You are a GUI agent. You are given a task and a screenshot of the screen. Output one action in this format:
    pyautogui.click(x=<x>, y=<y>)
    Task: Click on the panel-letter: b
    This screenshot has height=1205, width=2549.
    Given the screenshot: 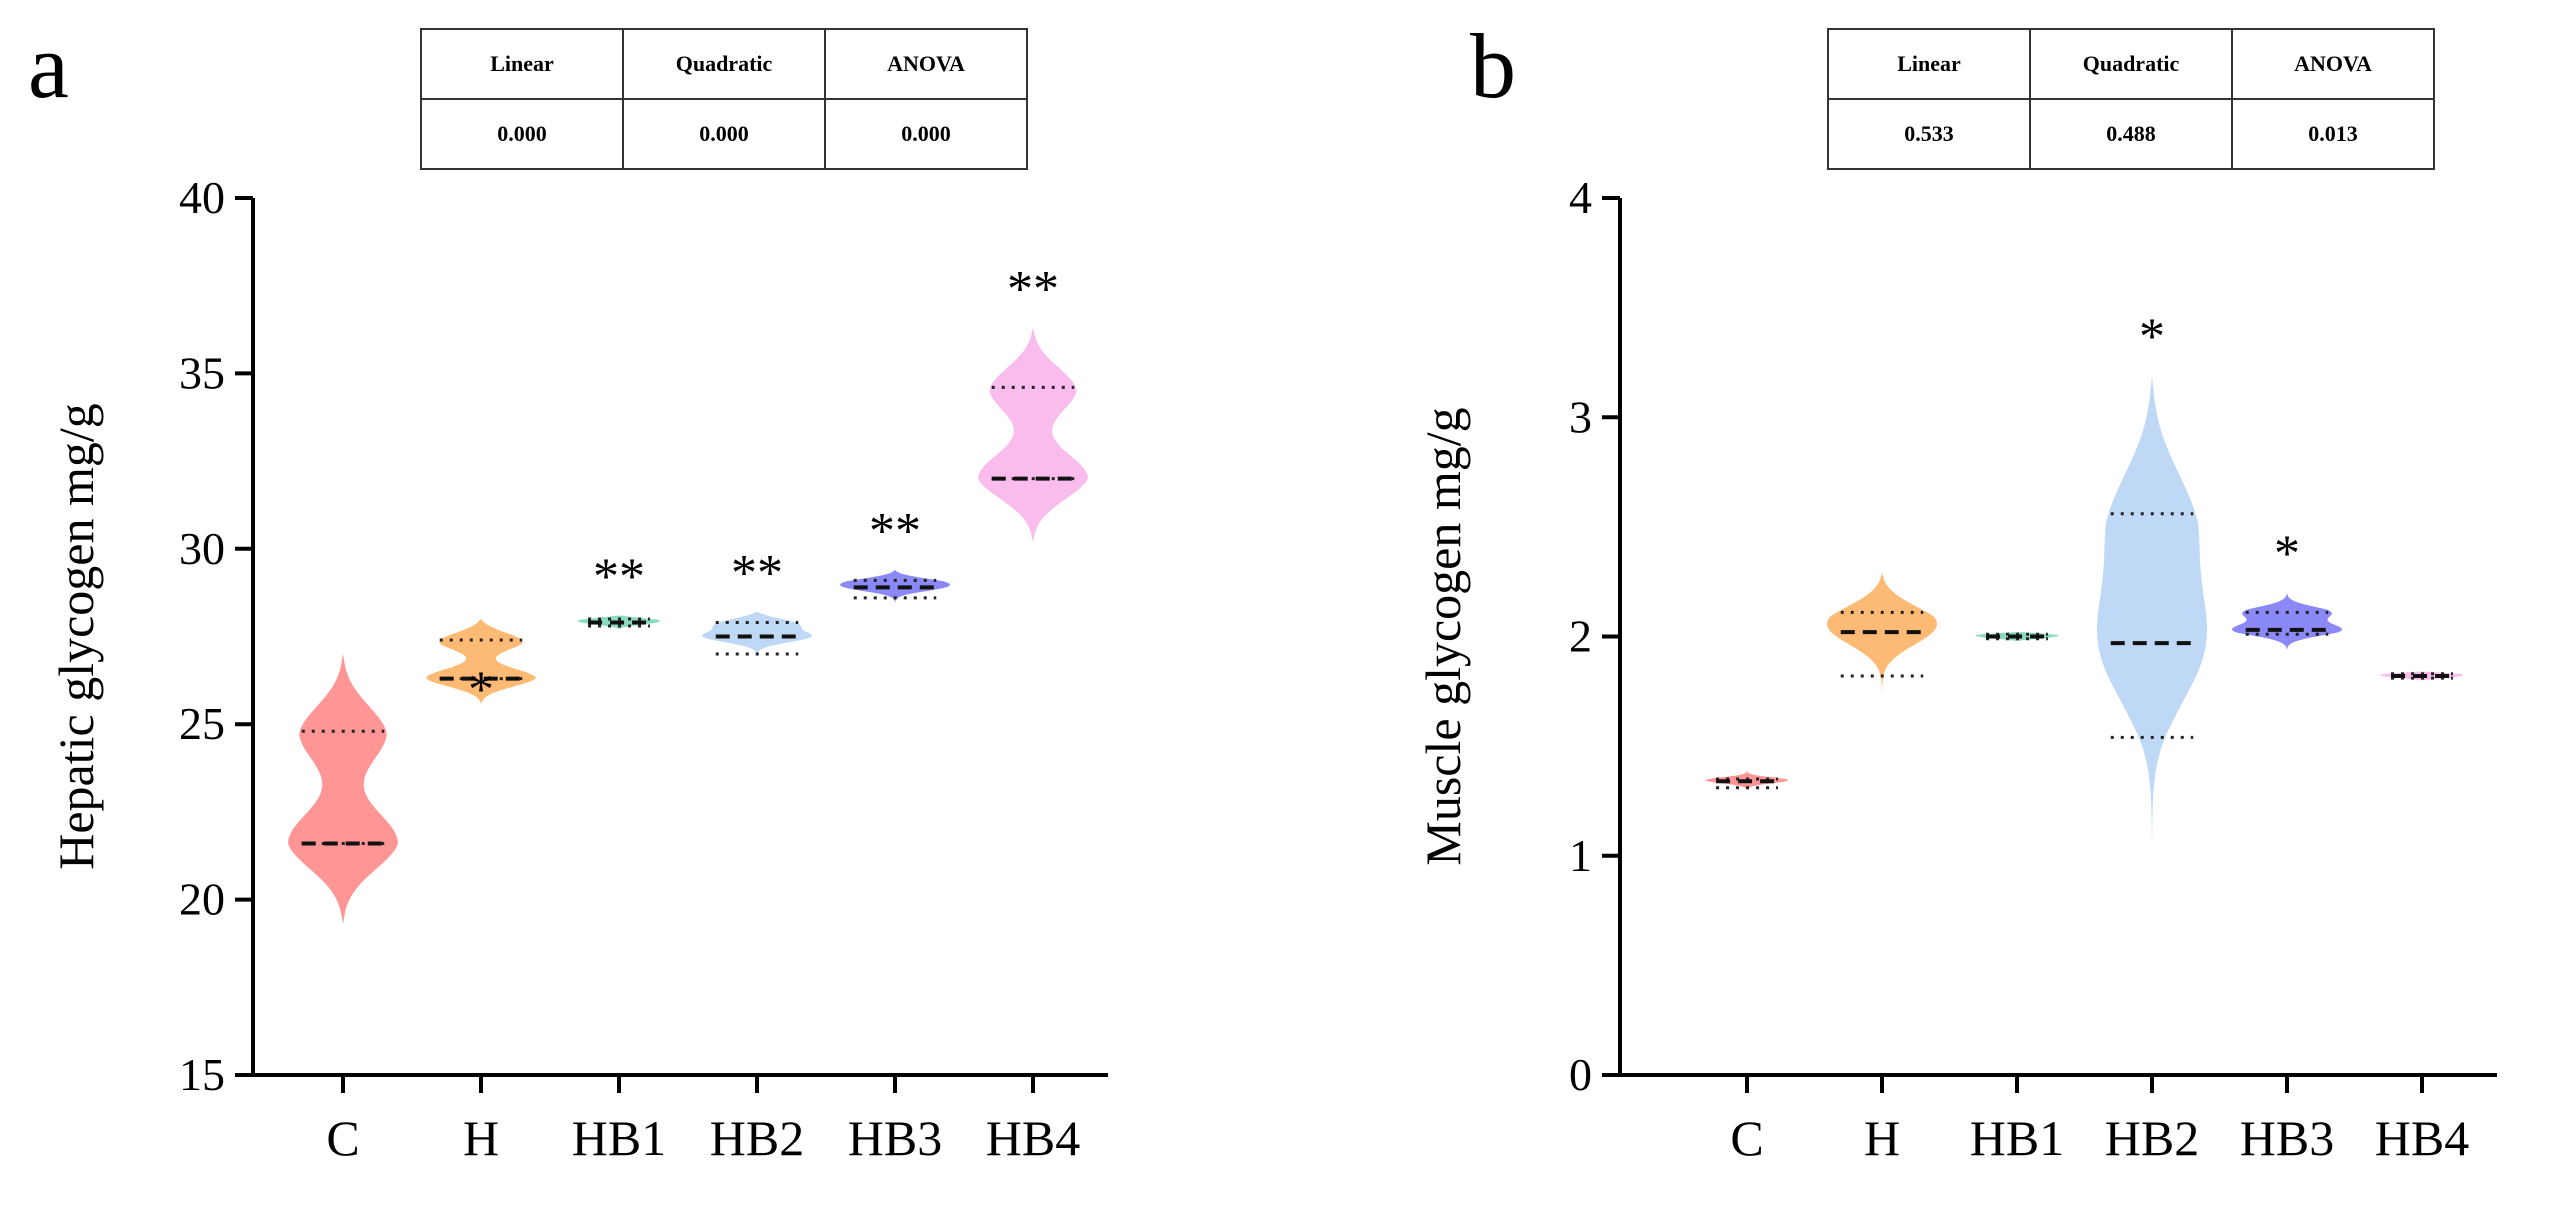 What is the action you would take?
    pyautogui.click(x=1493, y=66)
    